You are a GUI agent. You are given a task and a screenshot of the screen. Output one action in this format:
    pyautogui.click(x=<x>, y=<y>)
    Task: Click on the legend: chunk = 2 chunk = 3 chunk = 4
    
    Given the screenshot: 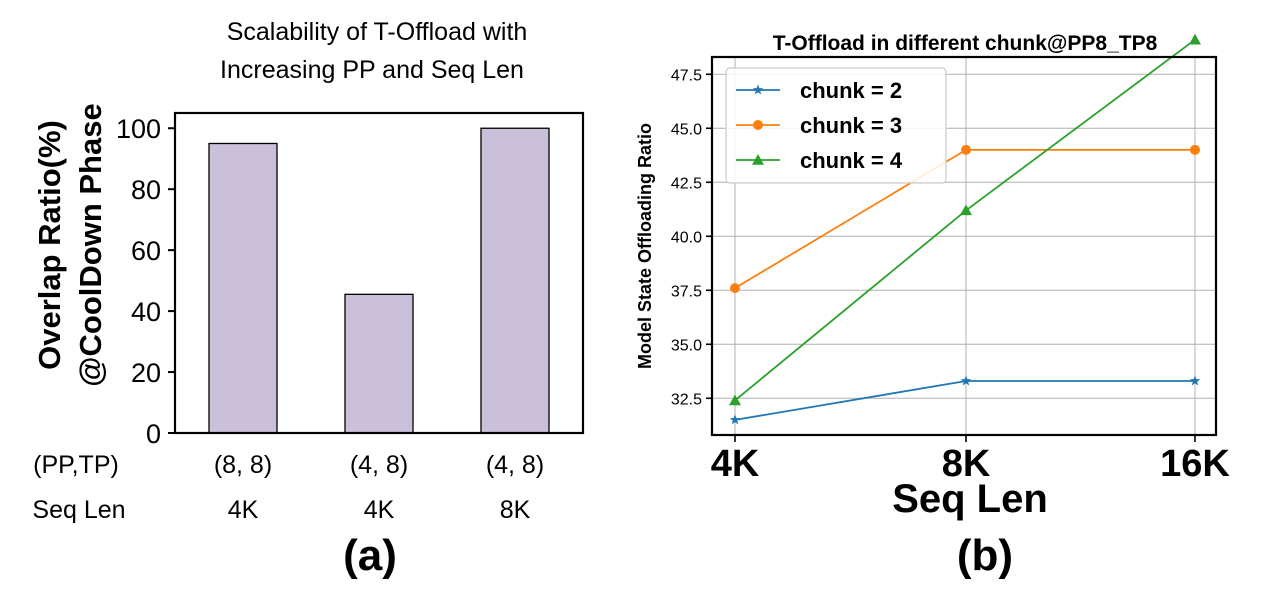 What is the action you would take?
    pyautogui.click(x=836, y=125)
    